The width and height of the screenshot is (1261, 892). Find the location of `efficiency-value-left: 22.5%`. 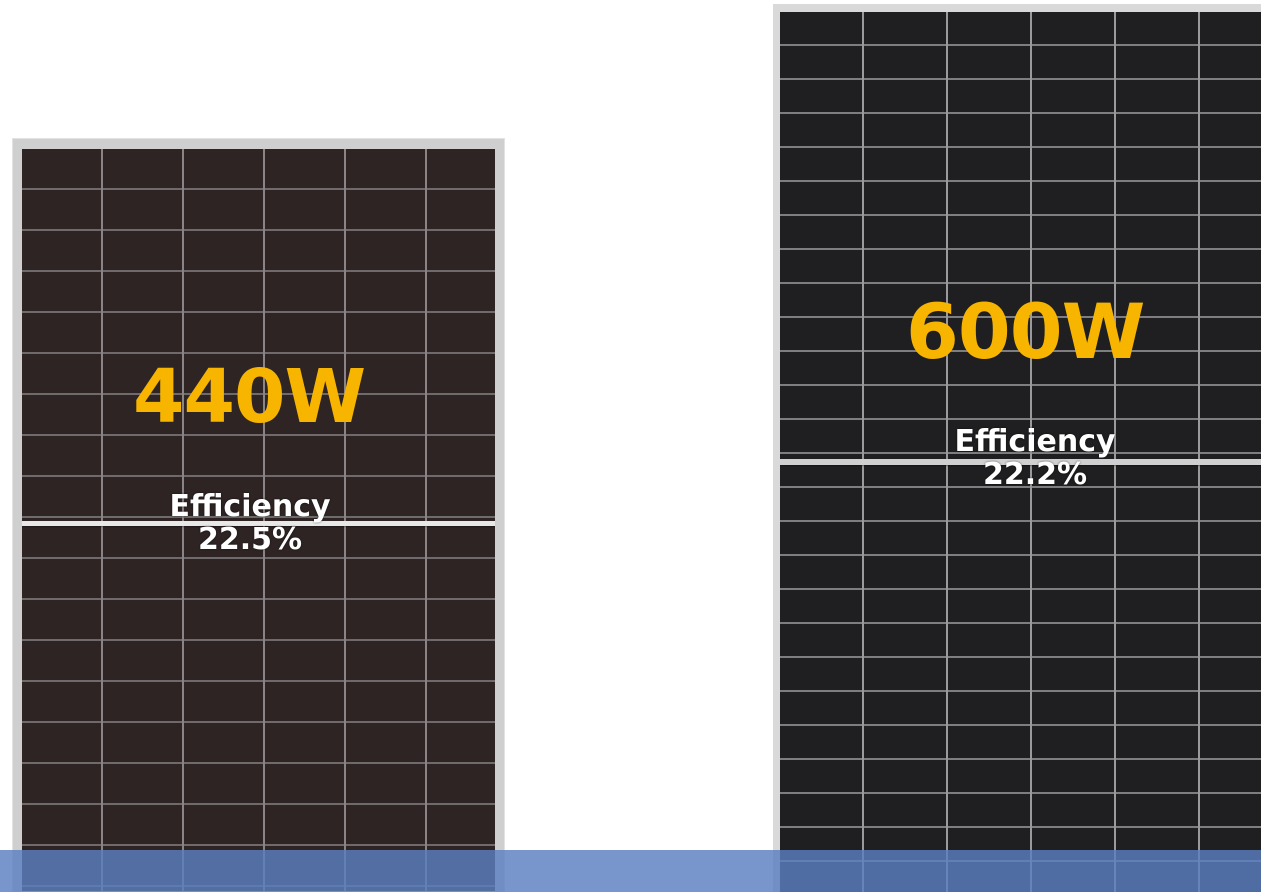

efficiency-value-left: 22.5% is located at coordinates (250, 539).